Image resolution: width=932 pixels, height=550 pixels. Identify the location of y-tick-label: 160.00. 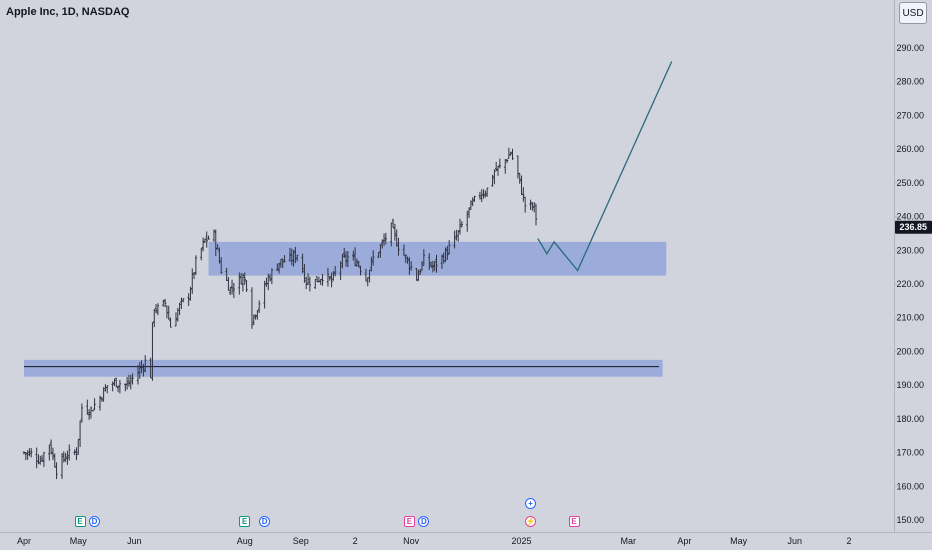
(910, 486).